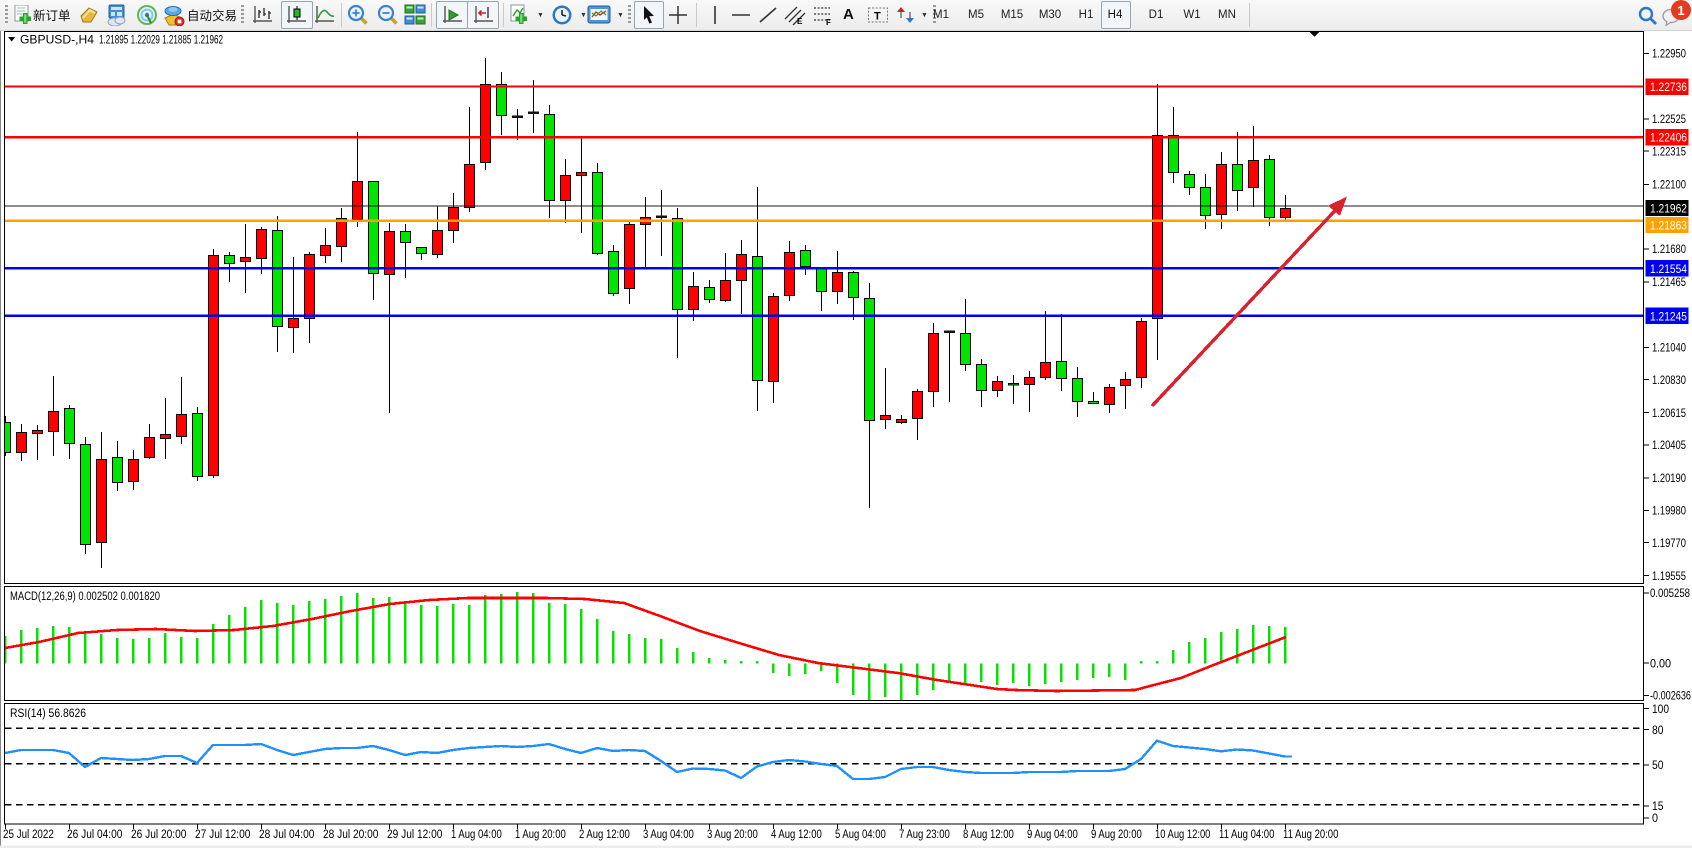  What do you see at coordinates (1052, 835) in the screenshot?
I see `svg-text: 9 Aug 04:00` at bounding box center [1052, 835].